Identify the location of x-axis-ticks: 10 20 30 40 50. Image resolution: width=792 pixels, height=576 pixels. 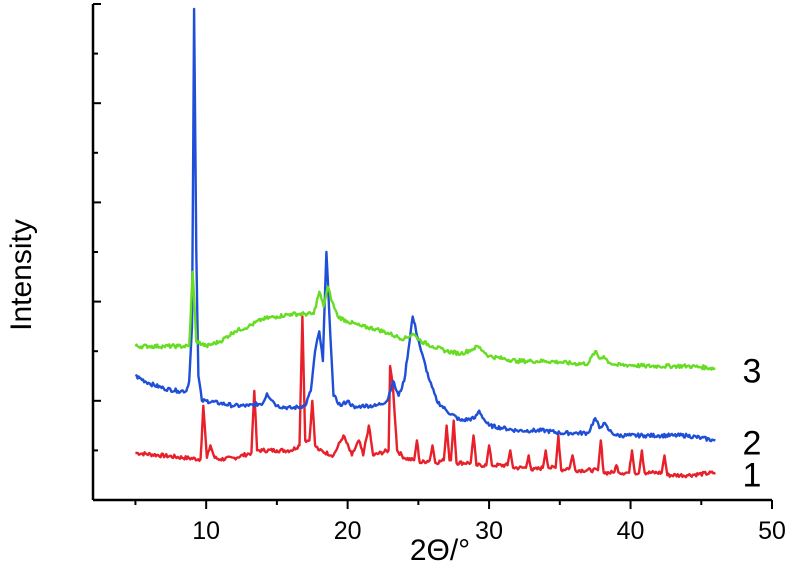
(460, 522).